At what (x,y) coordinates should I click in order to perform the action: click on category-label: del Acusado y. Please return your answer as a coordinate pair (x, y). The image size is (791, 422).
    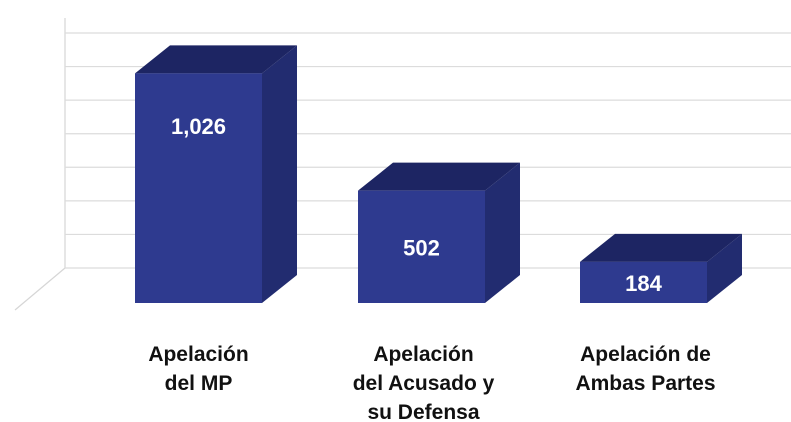
    Looking at the image, I should click on (424, 383).